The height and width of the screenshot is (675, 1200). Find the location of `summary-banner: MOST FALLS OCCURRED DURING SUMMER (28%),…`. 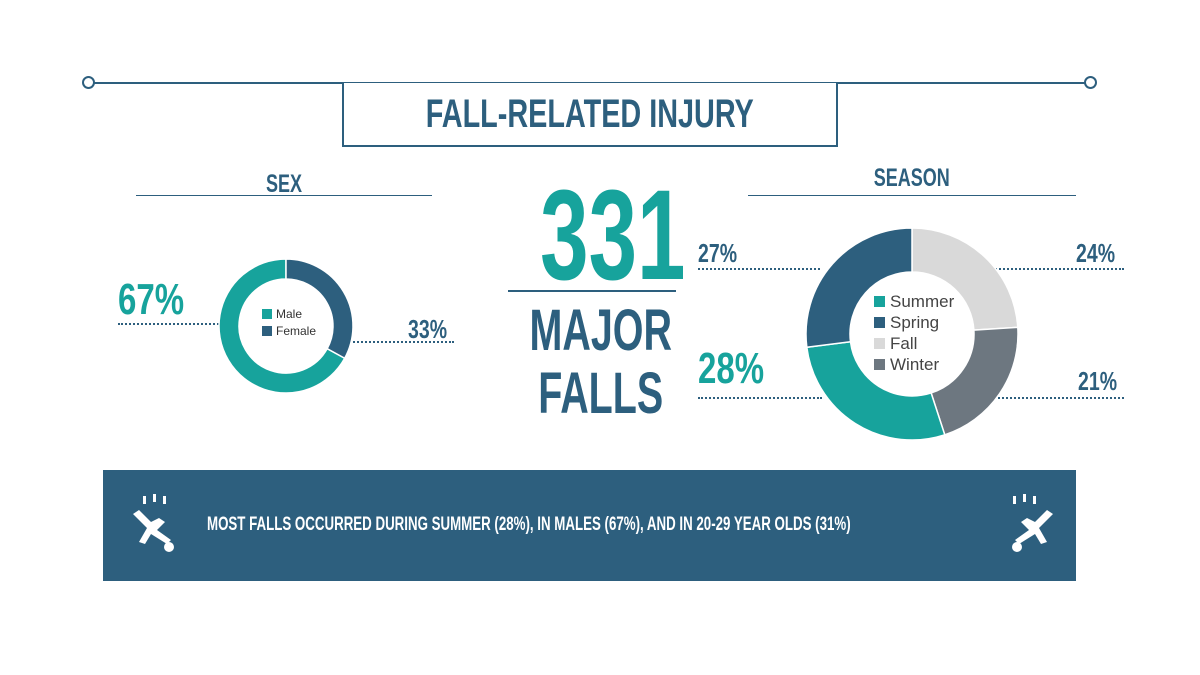

summary-banner: MOST FALLS OCCURRED DURING SUMMER (28%),… is located at coordinates (589, 525).